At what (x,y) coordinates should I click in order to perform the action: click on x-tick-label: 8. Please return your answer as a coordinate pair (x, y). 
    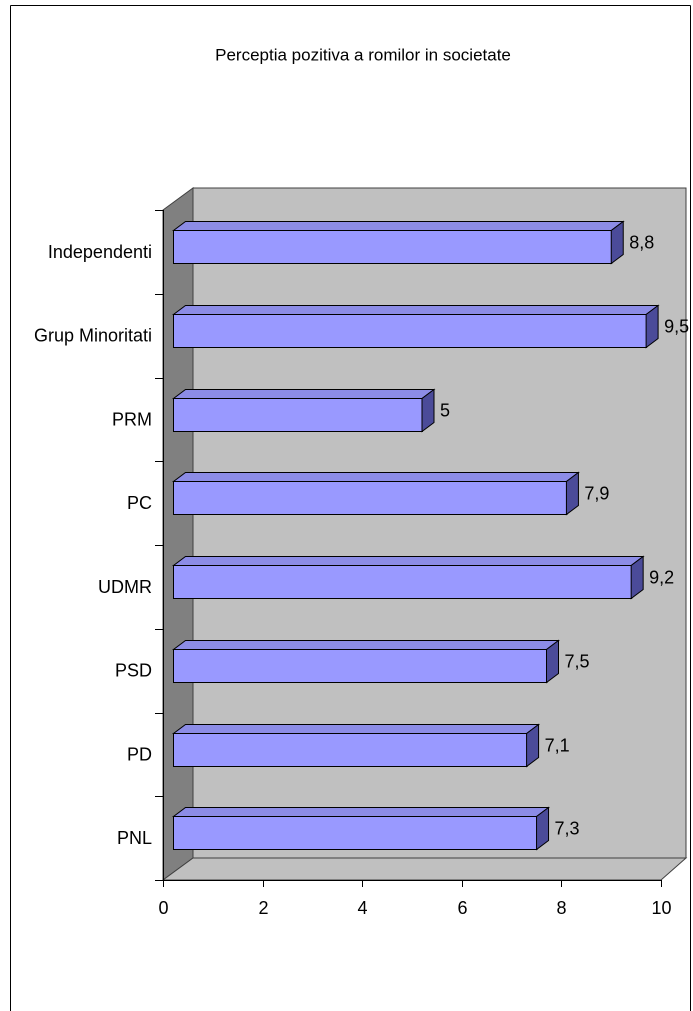
    Looking at the image, I should click on (561, 908).